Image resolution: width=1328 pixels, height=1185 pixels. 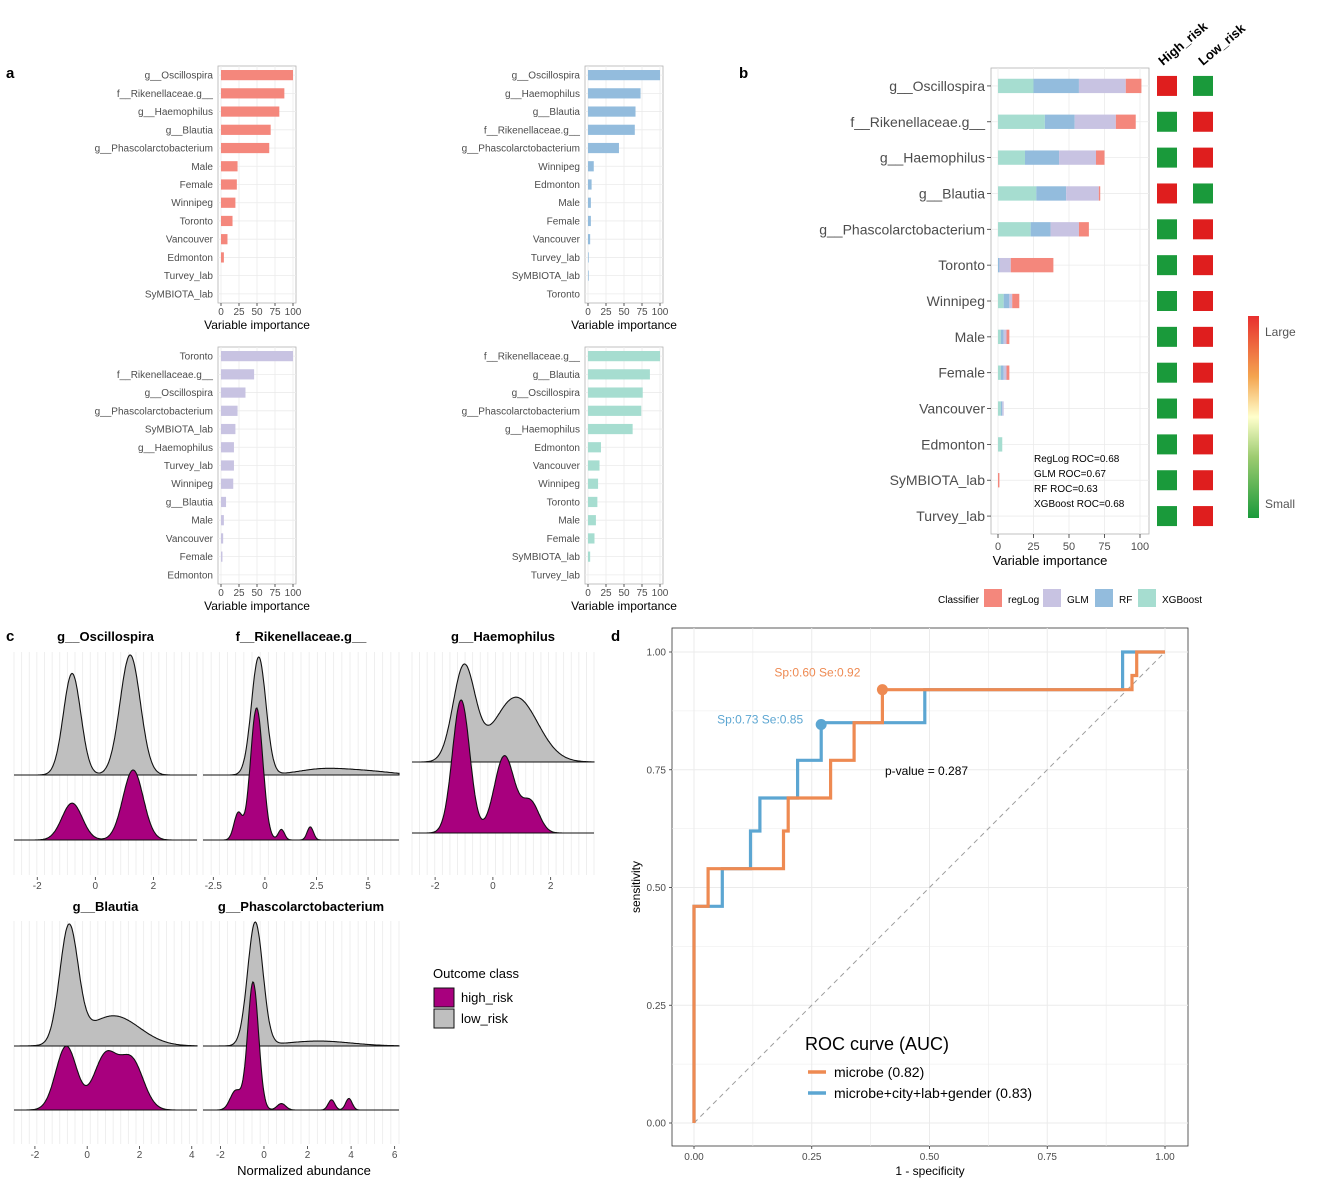 I want to click on ridge-title: g__Haemophilus, so click(x=503, y=636).